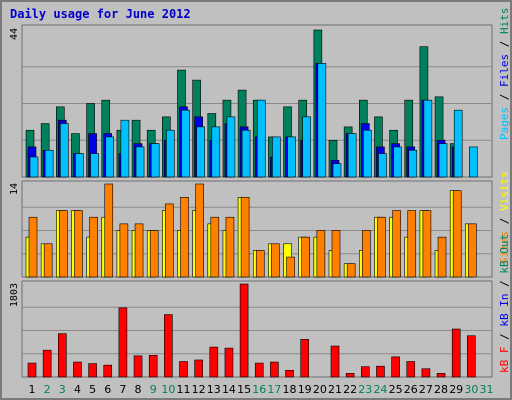  Describe the element at coordinates (504, 360) in the screenshot. I see `legend-entry: kB F` at that location.